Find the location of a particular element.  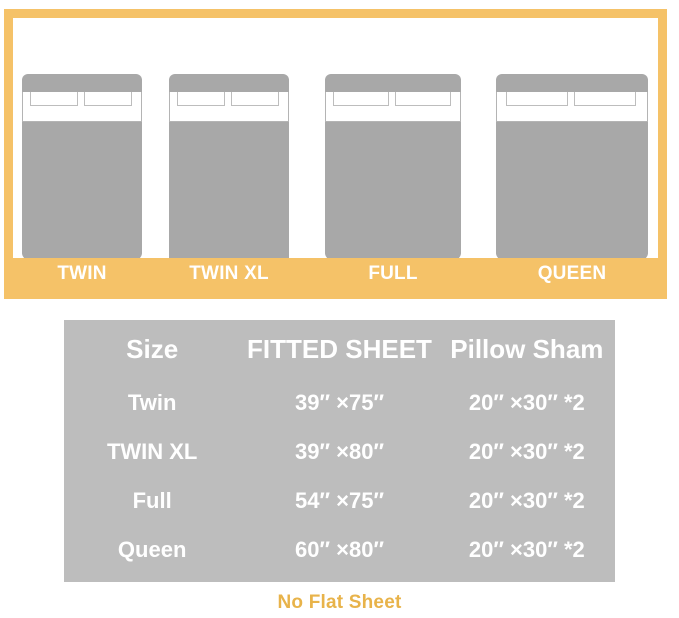

size-label-twin-xl: TWIN XL is located at coordinates (229, 273).